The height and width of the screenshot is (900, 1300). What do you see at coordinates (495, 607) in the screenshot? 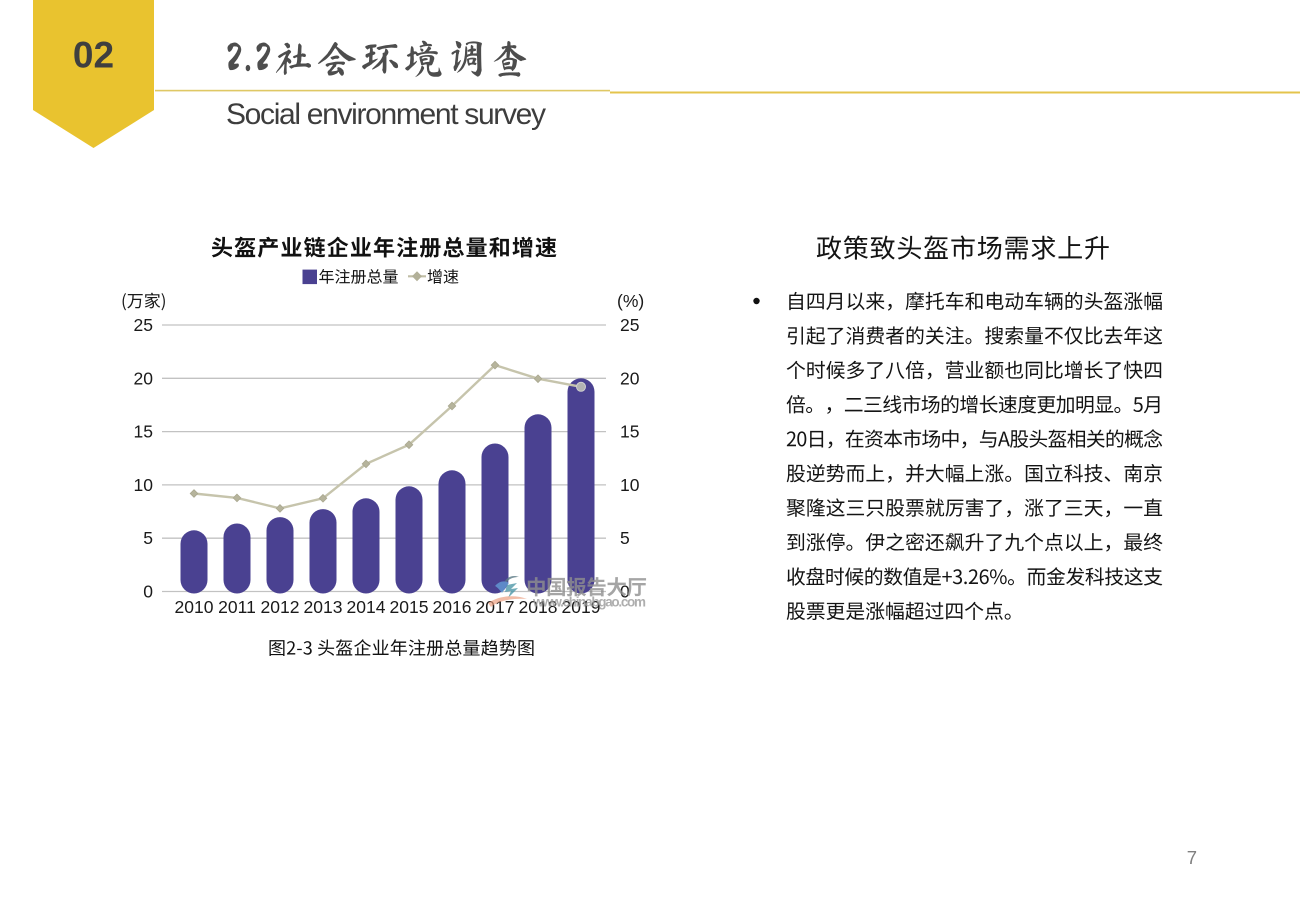
I see `svg-text: 2017` at bounding box center [495, 607].